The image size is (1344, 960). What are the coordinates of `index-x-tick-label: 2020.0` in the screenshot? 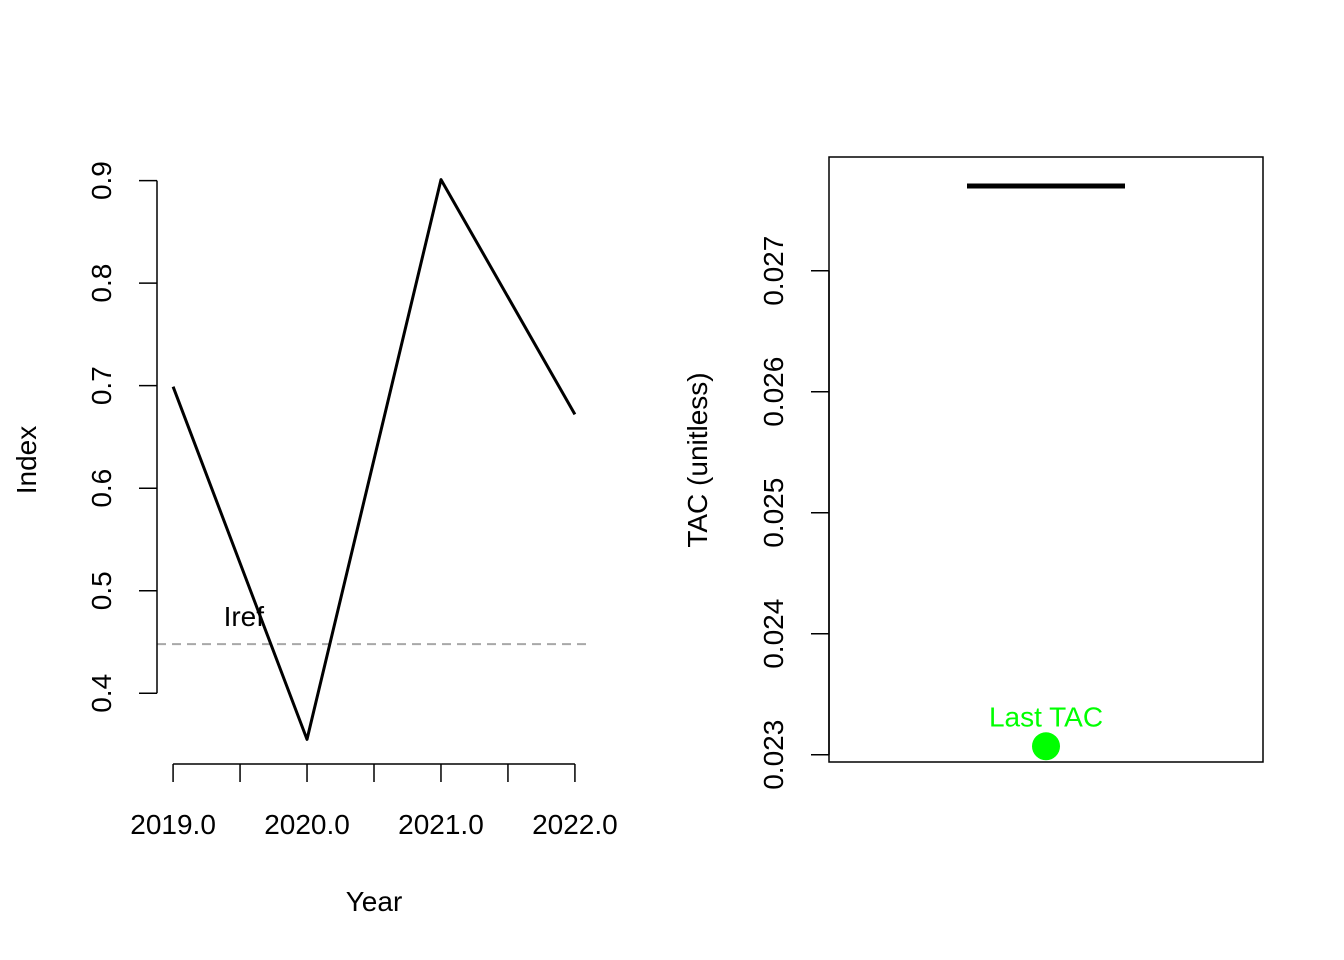 It's located at (307, 824).